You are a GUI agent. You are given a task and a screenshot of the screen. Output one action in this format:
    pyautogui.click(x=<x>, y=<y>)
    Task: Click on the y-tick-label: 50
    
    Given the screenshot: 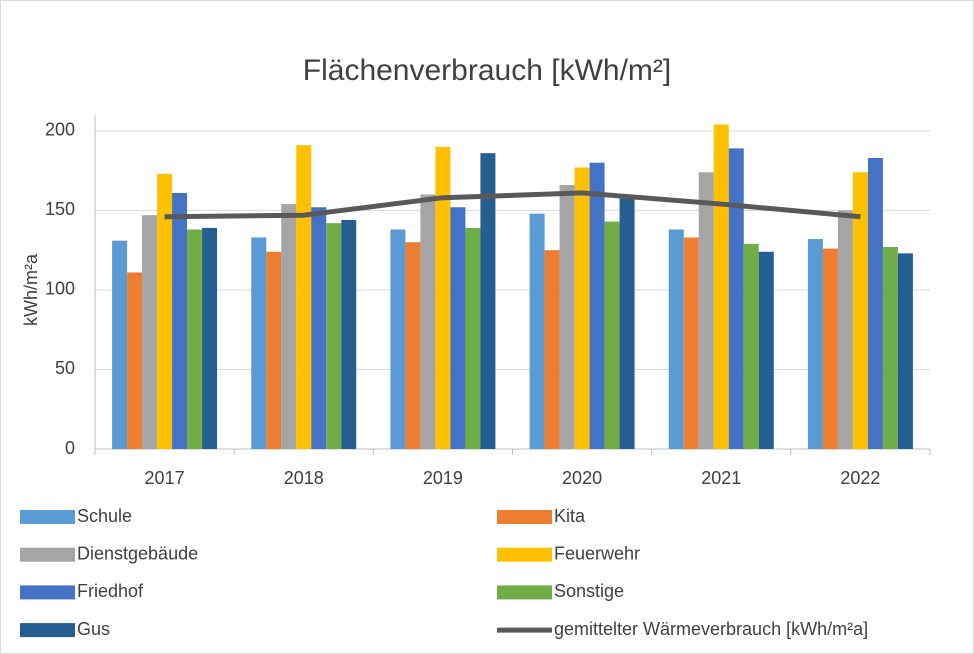 What is the action you would take?
    pyautogui.click(x=65, y=368)
    